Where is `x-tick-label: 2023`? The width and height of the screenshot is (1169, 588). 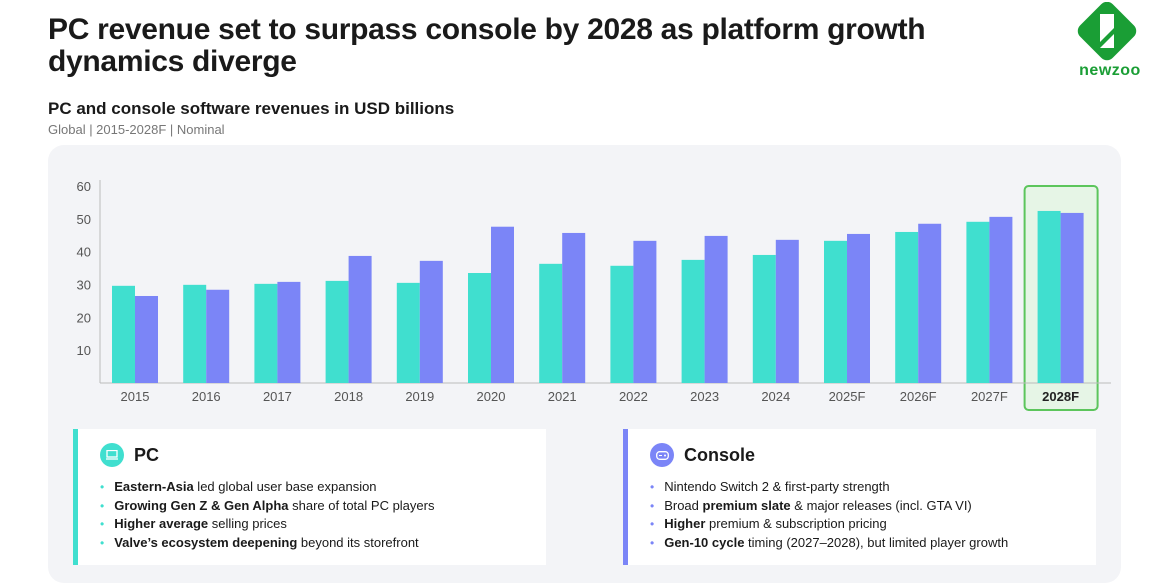
x-tick-label: 2023 is located at coordinates (704, 396).